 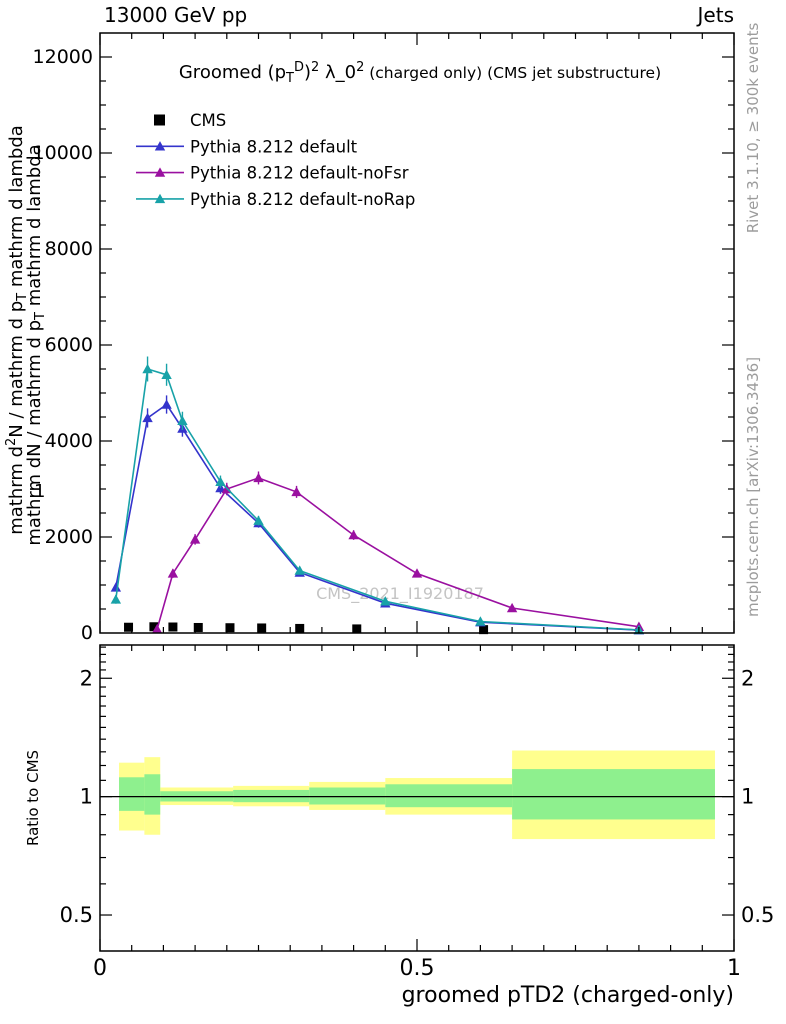 I want to click on header-analysis-group: Jets, so click(x=715, y=15).